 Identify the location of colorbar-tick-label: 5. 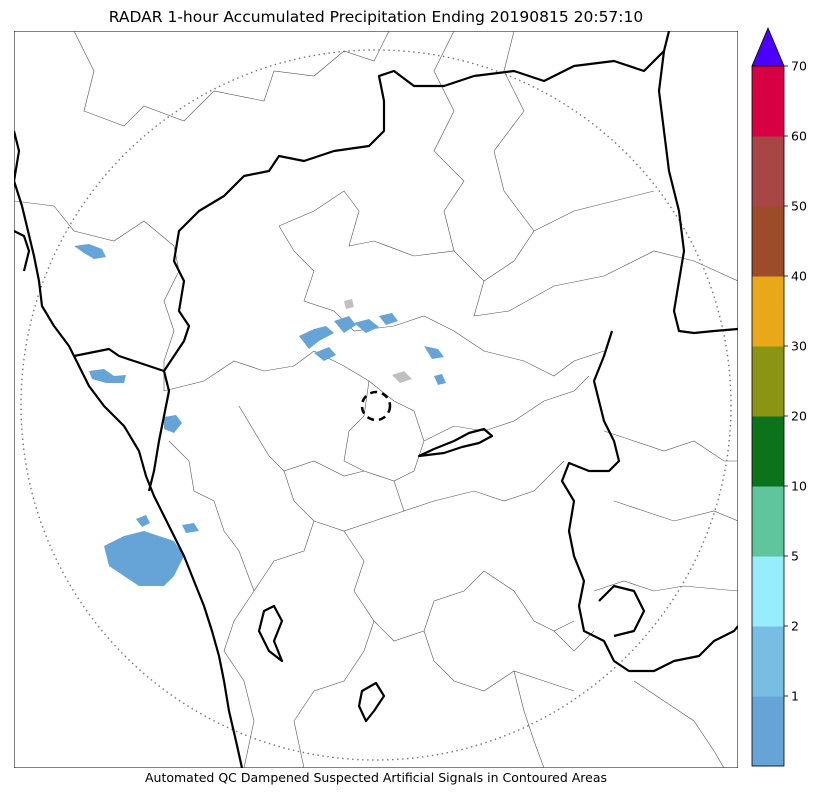
(795, 556).